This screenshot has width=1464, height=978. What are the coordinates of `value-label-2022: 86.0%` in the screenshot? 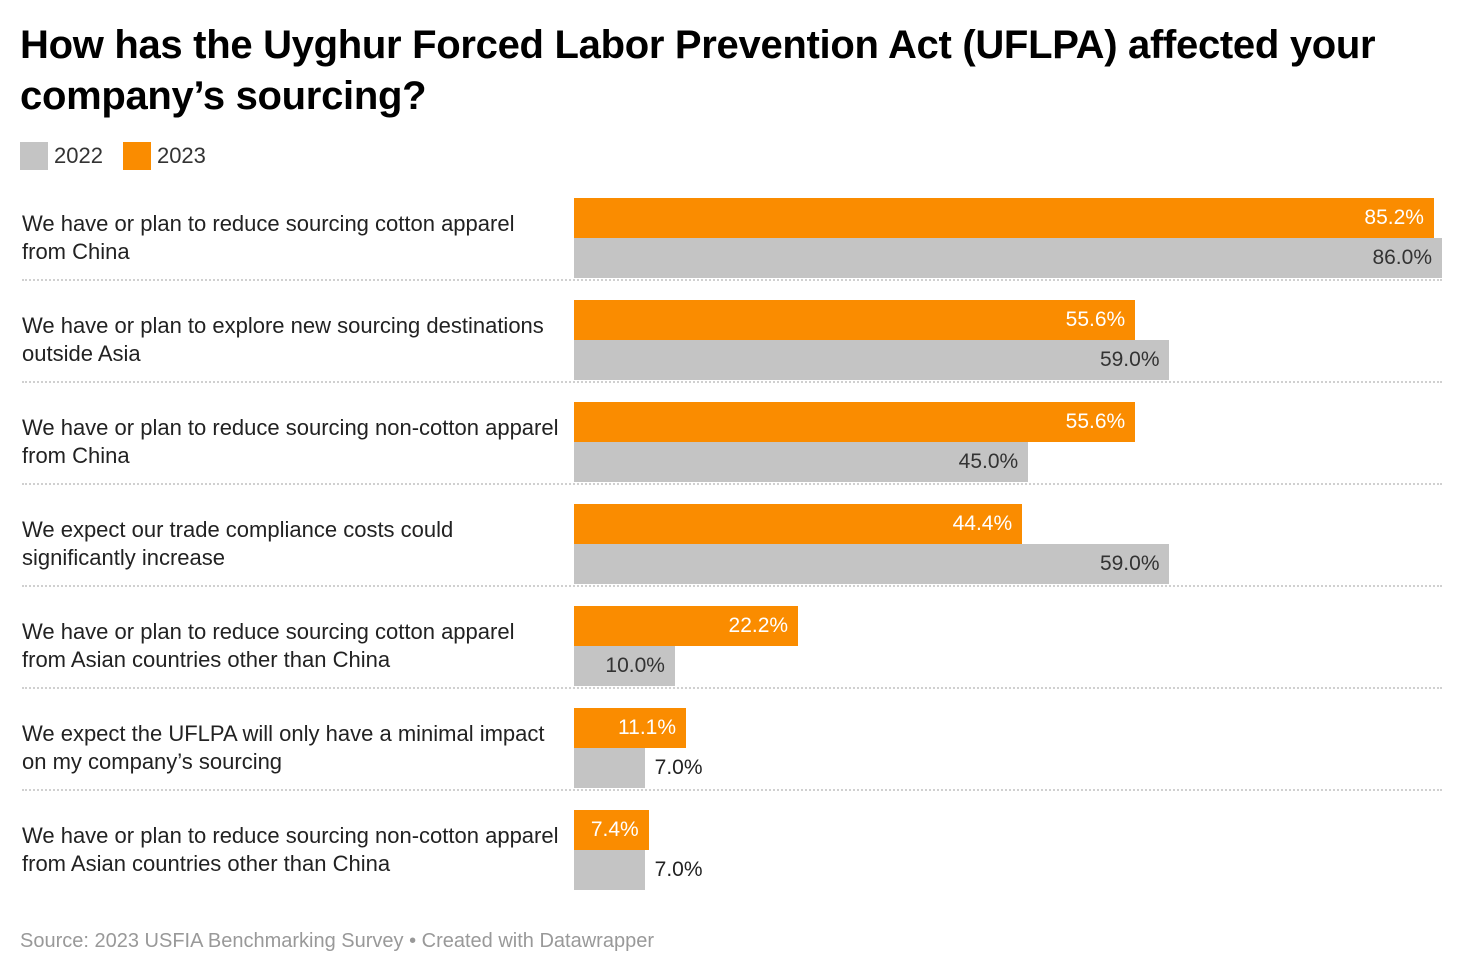 It's located at (1402, 257).